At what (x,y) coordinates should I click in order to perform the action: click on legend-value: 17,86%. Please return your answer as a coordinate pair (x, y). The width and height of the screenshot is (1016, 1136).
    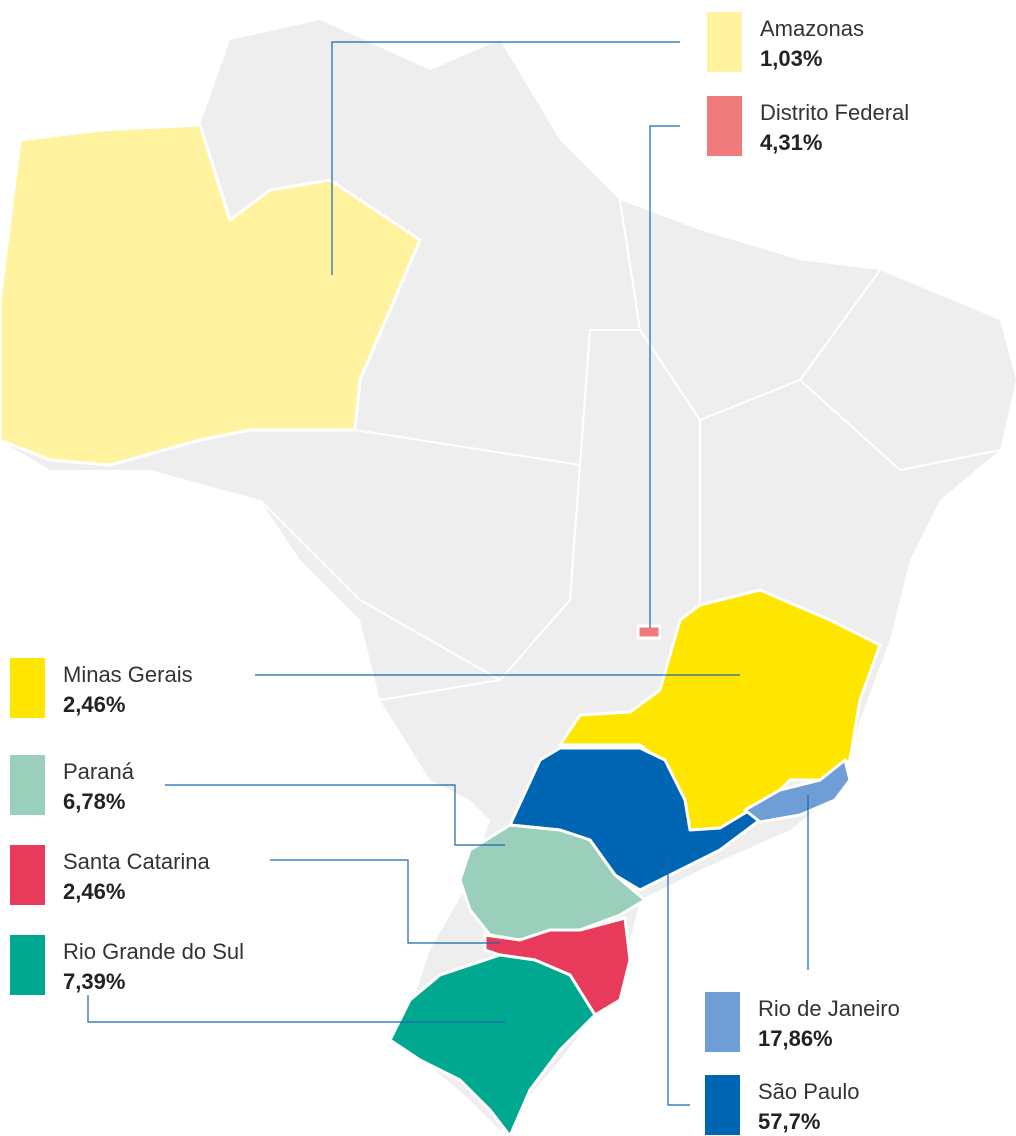
    Looking at the image, I should click on (795, 1038).